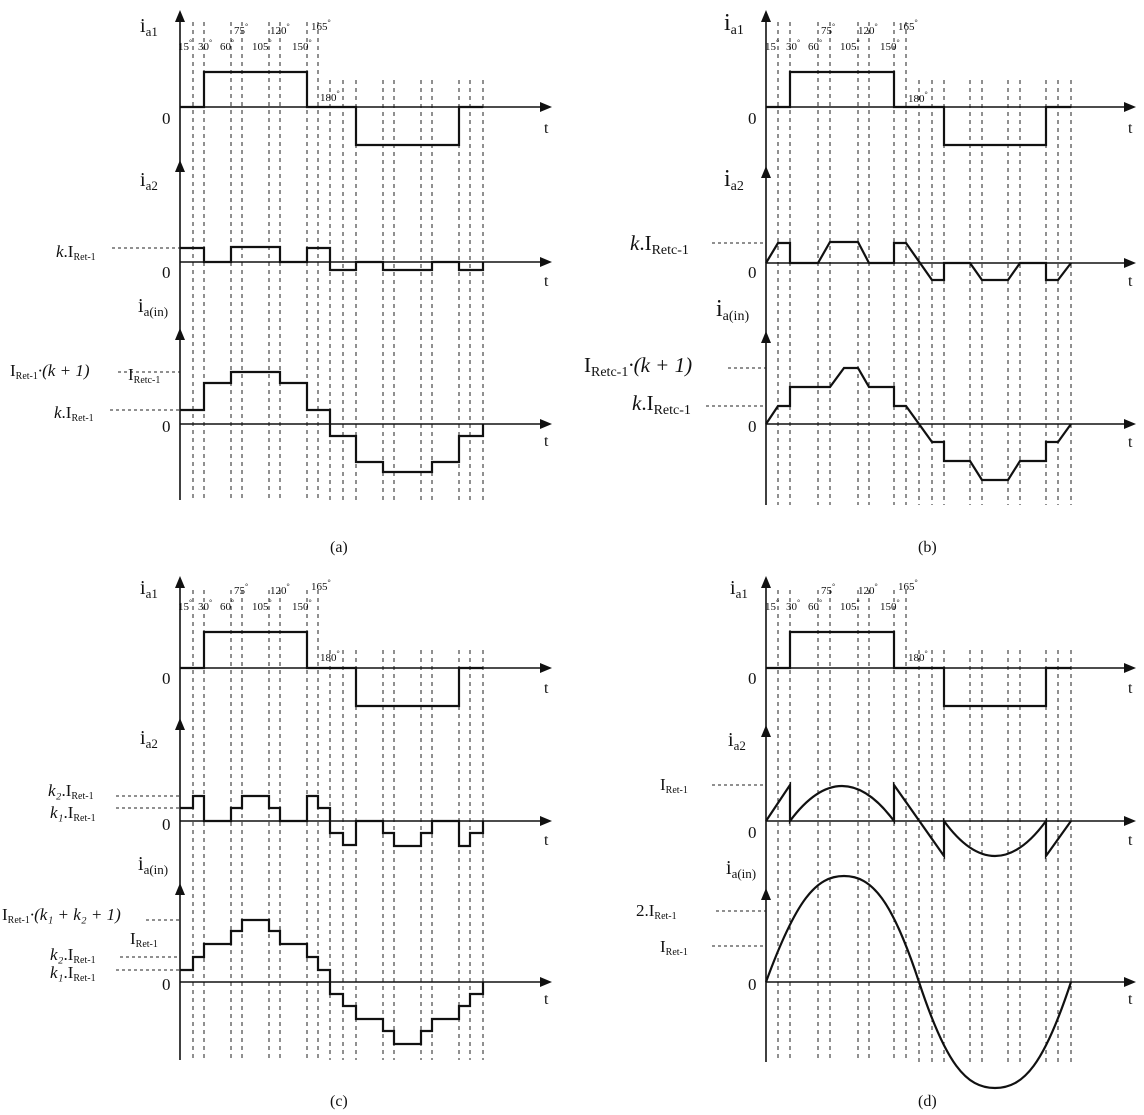 The height and width of the screenshot is (1115, 1144). I want to click on panel-c-angle-labels: 15° 30° 60° 75° 105° 120° 150° 165° 180°, so click(259, 621).